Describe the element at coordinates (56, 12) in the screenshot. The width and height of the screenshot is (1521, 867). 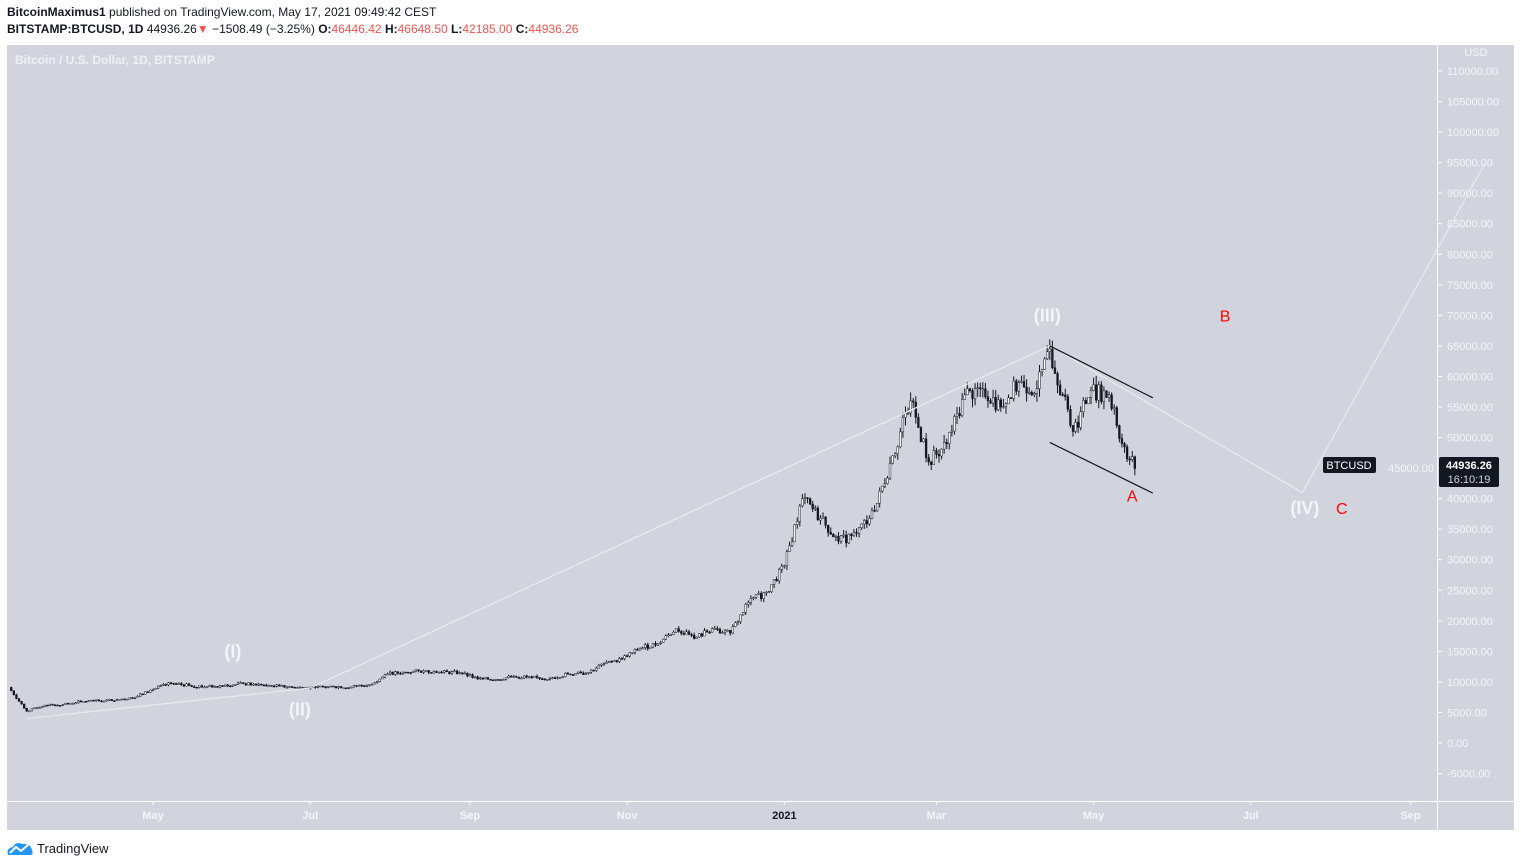
I see `author: BitcoinMaximus1` at that location.